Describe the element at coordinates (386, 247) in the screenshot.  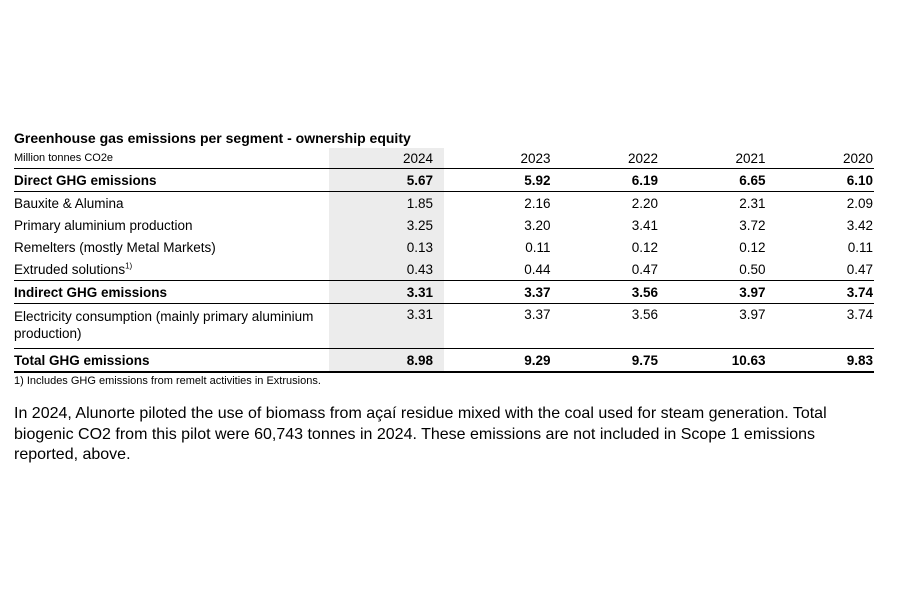
I see `row-value: 0.13` at that location.